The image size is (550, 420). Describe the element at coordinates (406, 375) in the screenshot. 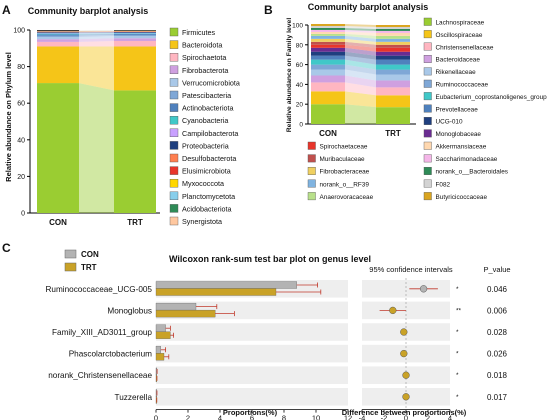

I see `ci-point-norank-christensenellaceae` at that location.